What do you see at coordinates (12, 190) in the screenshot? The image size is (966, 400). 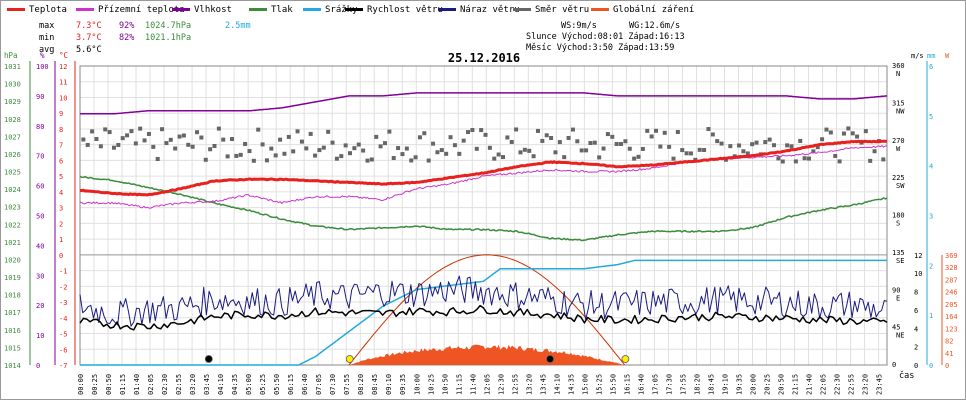 I see `tick-hpa: 1024` at bounding box center [12, 190].